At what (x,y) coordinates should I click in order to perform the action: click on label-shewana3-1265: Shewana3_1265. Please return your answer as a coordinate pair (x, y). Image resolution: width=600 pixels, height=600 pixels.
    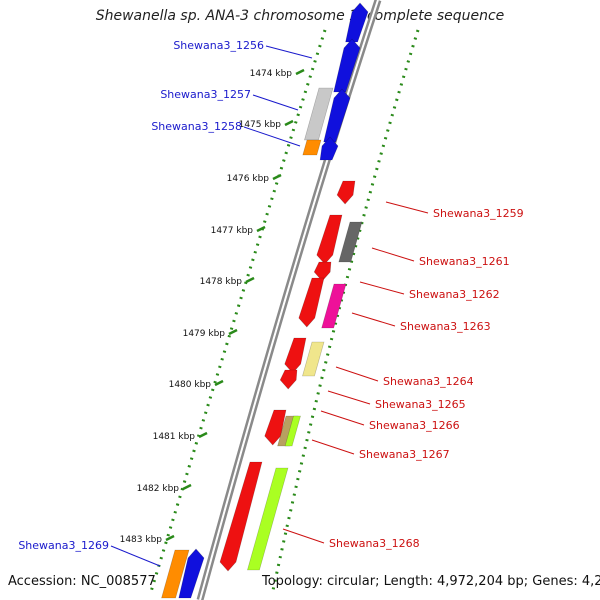
    Looking at the image, I should click on (420, 404).